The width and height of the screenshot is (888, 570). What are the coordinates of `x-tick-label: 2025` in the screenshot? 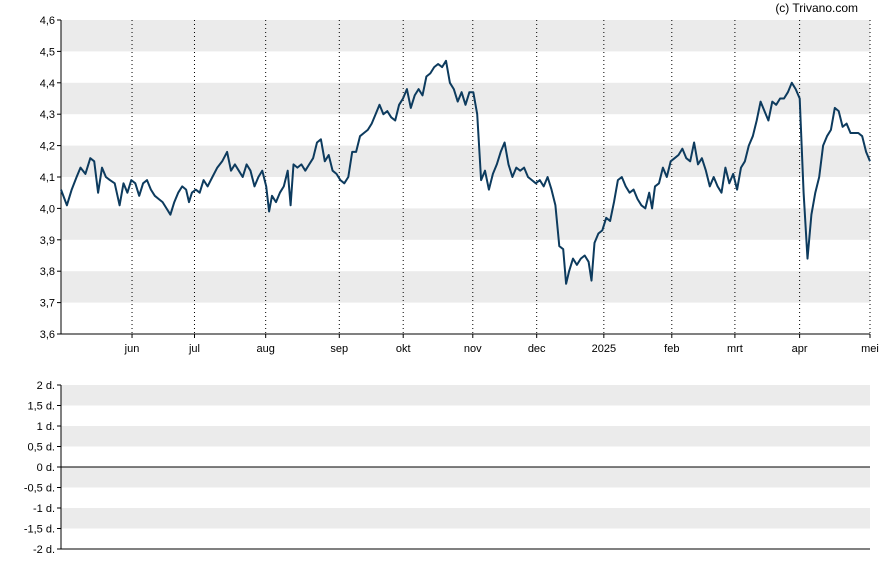 It's located at (604, 349).